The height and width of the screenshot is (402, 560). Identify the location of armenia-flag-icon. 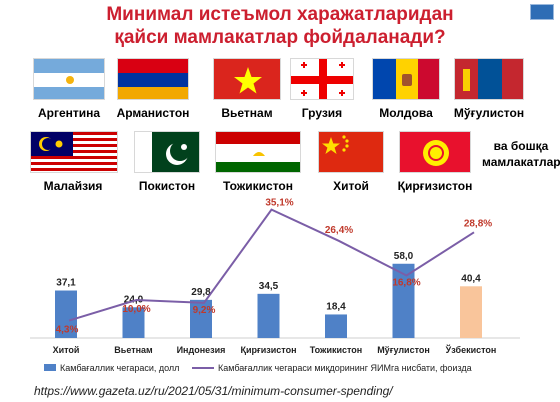
(153, 79).